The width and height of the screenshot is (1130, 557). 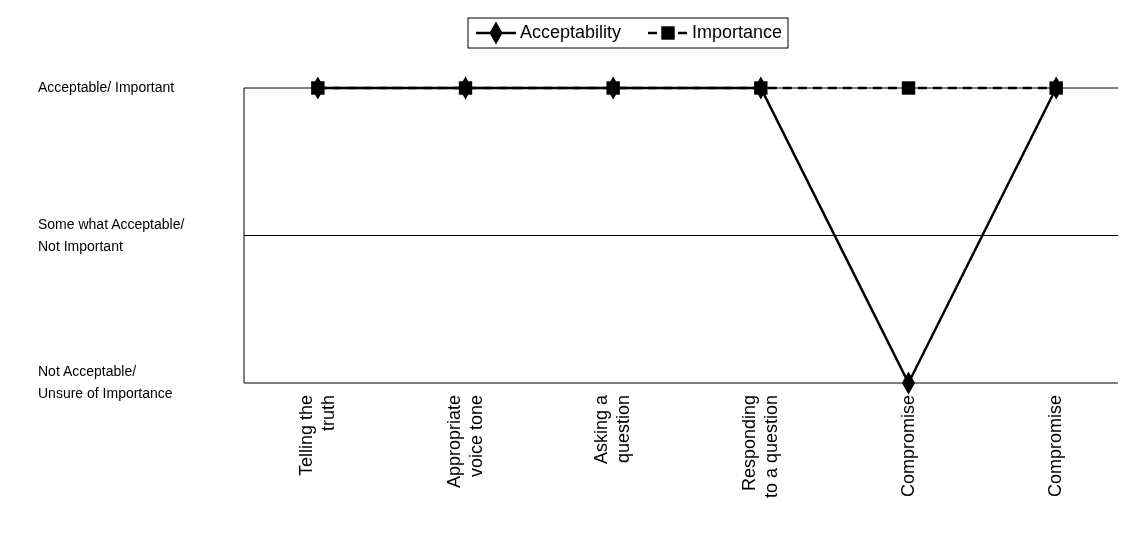 I want to click on text: Some what Acceptable/ Not Important, so click(x=111, y=234).